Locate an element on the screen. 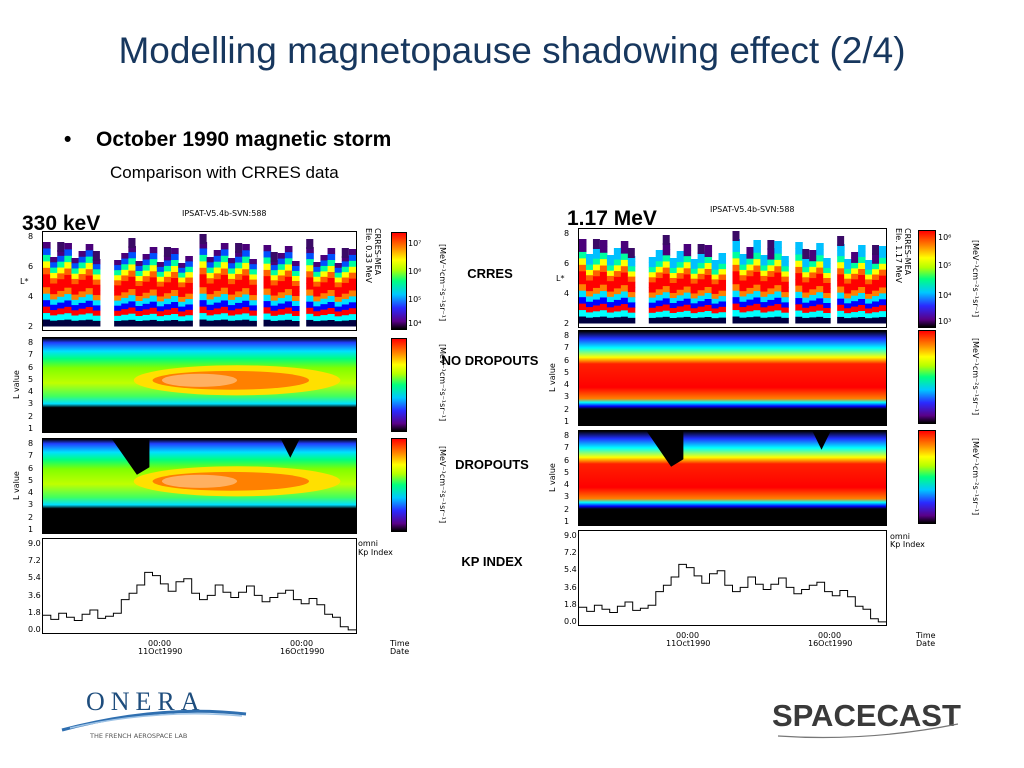  left-time-label: Time is located at coordinates (400, 643).